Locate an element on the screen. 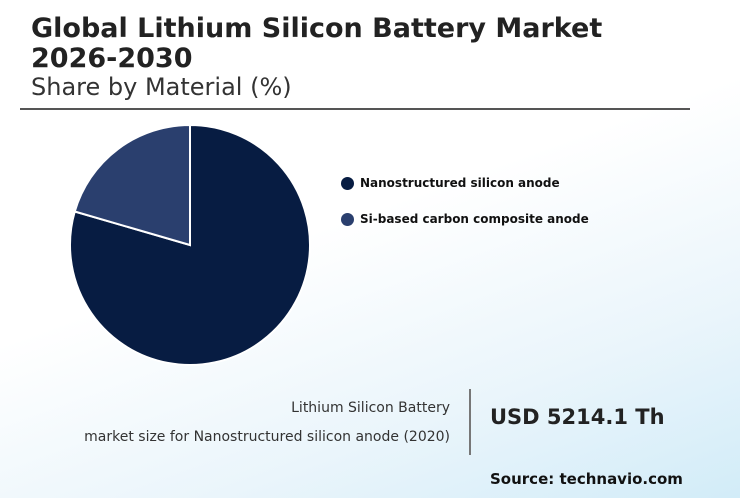 The width and height of the screenshot is (740, 498). pie-slice-si-based-carbon-composite-anode is located at coordinates (132, 185).